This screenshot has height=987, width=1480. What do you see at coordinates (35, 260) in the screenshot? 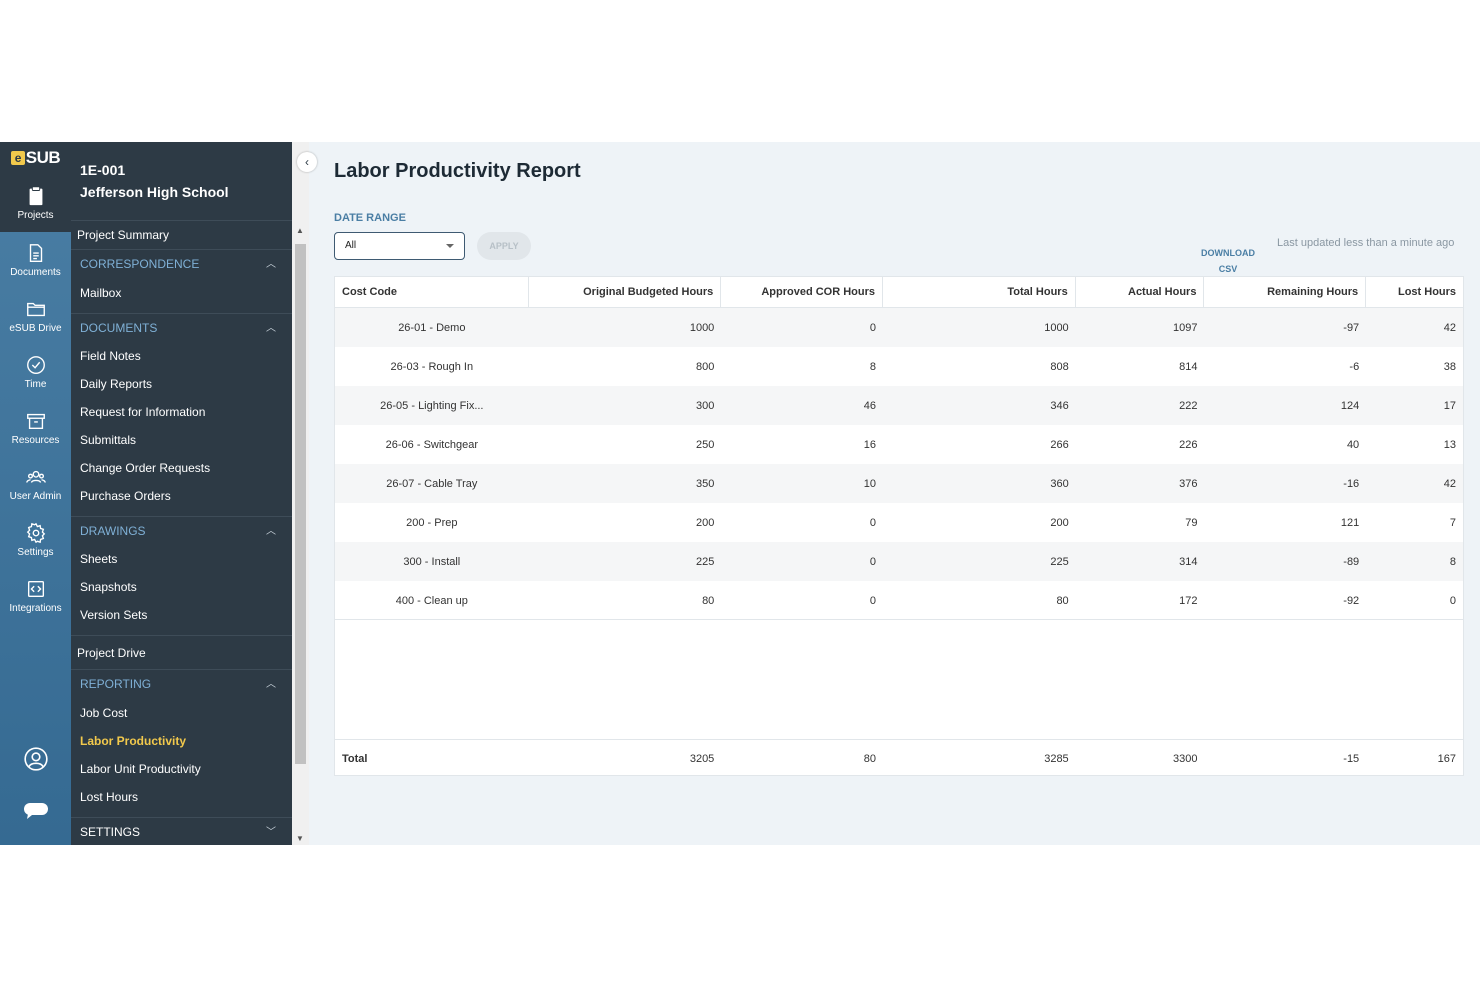
I see `rail-item-documents: Documents` at bounding box center [35, 260].